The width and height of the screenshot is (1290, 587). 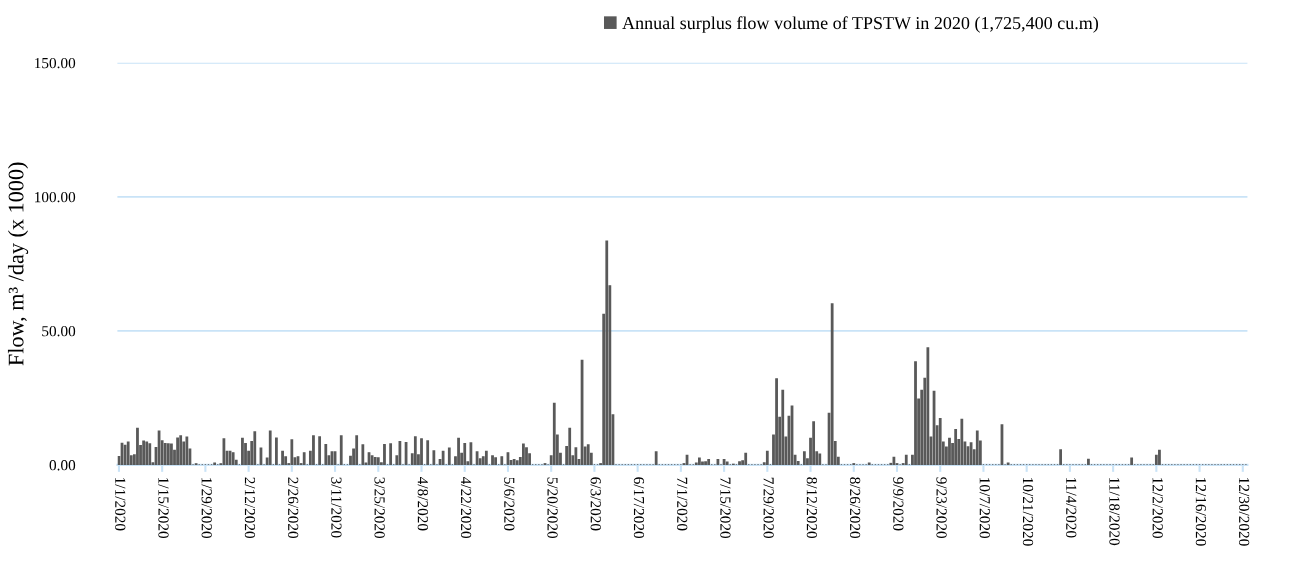 What do you see at coordinates (725, 508) in the screenshot?
I see `x-tick-label: 7/15/2020` at bounding box center [725, 508].